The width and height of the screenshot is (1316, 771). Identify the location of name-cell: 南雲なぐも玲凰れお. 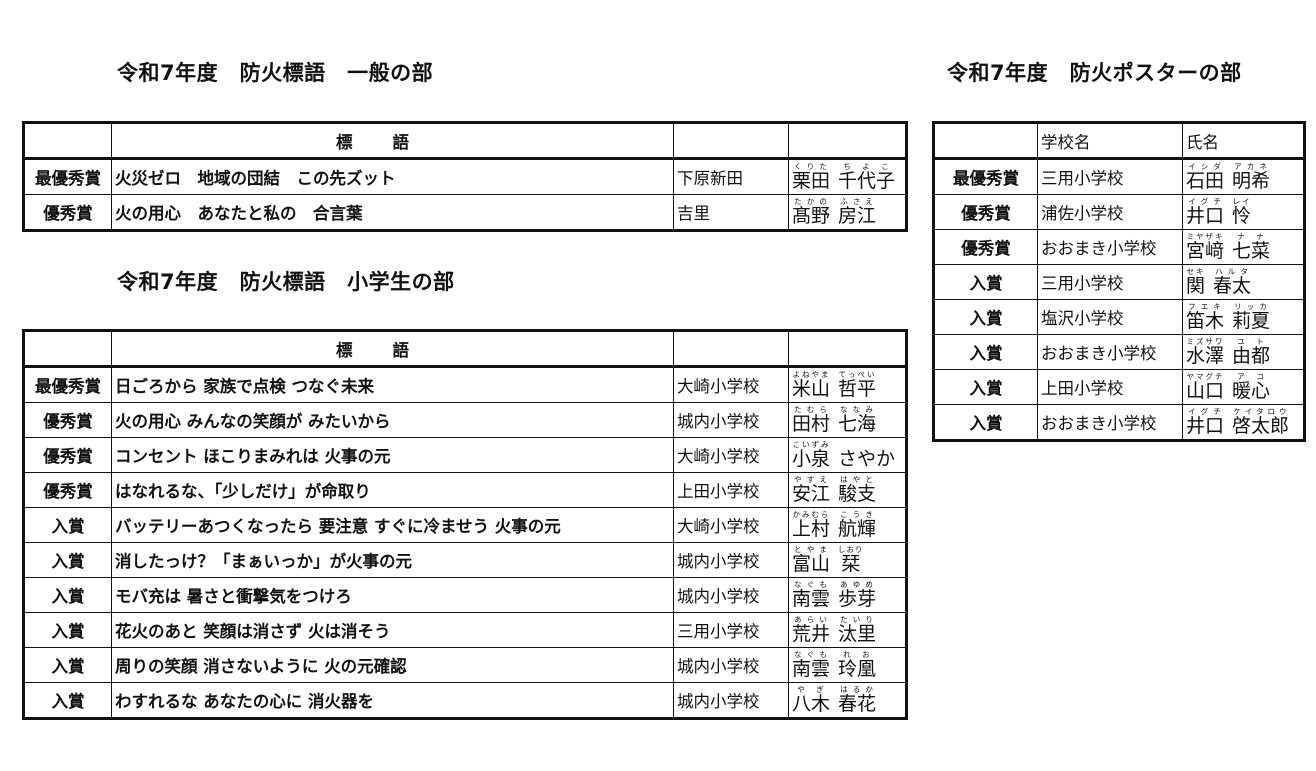
(847, 665).